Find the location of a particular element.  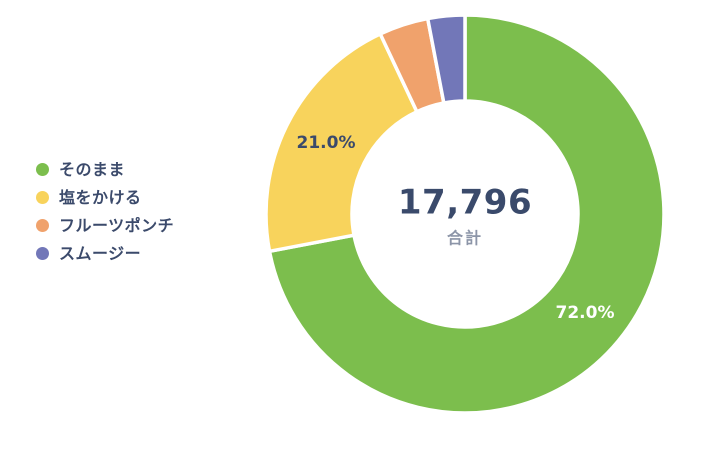

chart-legend: そのまま塩をかけるフルーツポンチ スムージー is located at coordinates (105, 211).